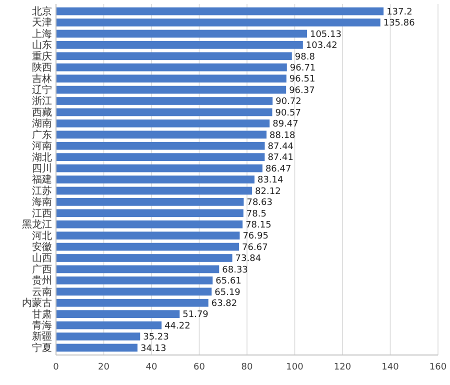 This screenshot has width=450, height=385. I want to click on y-tick-label: 海南, so click(42, 202).